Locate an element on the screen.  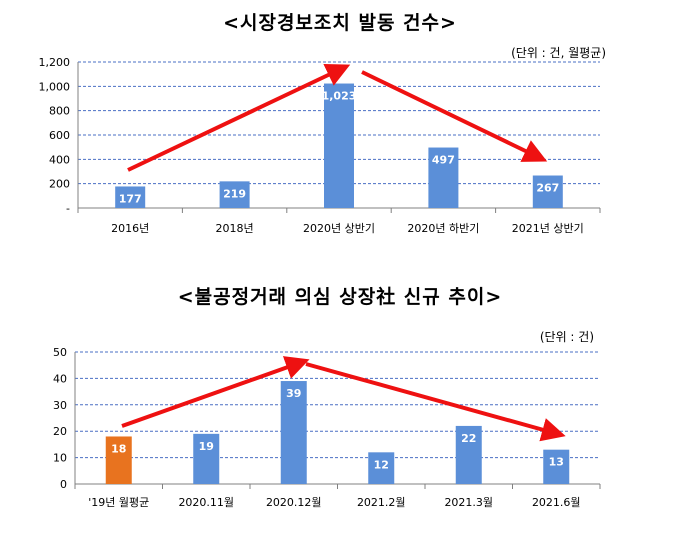
chart1-title: <시장경보조치 발동 건수> is located at coordinates (340, 23).